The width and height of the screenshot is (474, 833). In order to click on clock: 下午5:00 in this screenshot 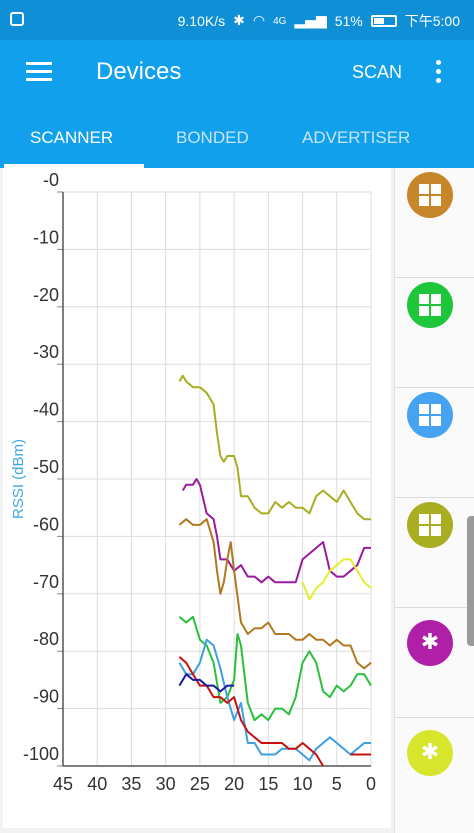, I will do `click(432, 21)`.